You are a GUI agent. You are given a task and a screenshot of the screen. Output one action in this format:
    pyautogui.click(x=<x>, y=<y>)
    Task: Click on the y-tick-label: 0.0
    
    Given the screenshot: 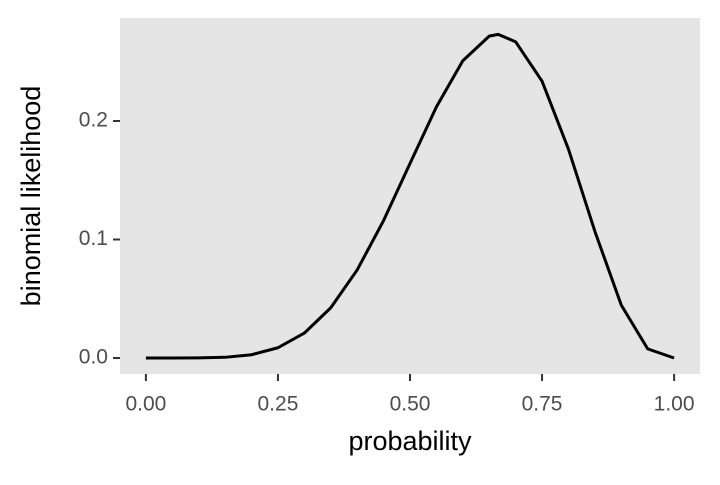 What is the action you would take?
    pyautogui.click(x=93, y=357)
    